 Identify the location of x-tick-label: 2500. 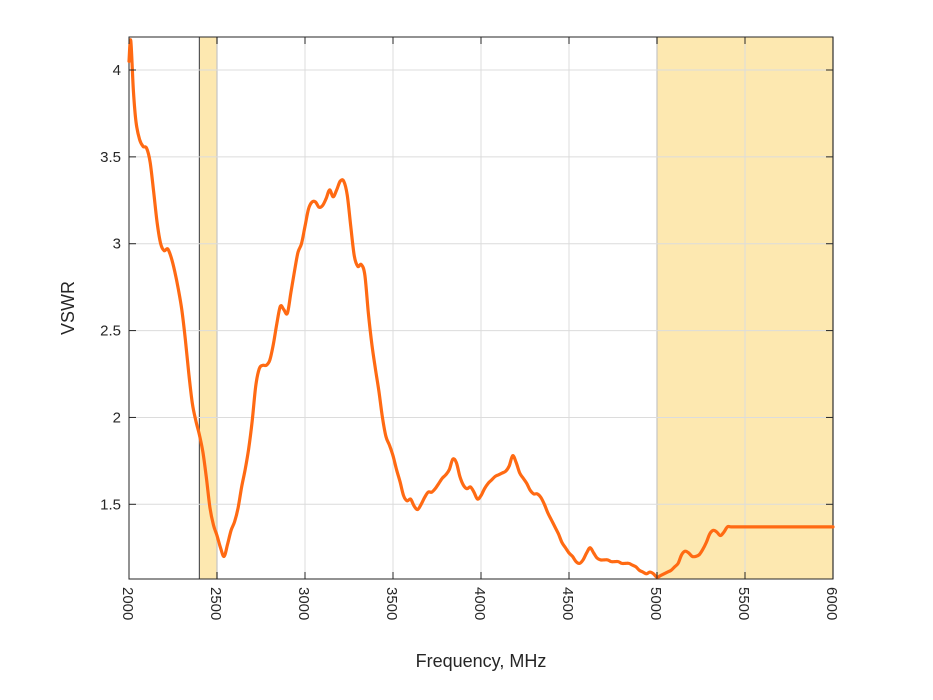
(215, 603).